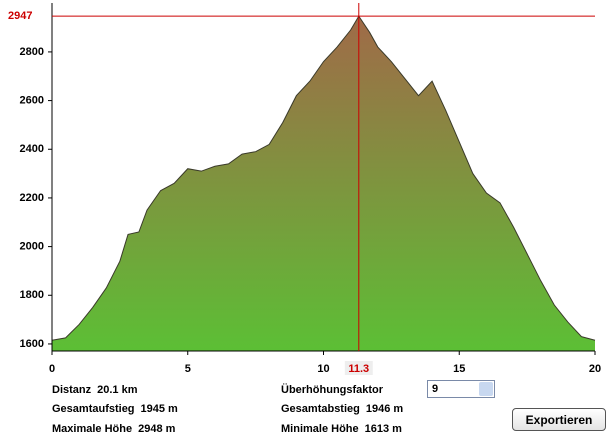  I want to click on marker-x-label-bg, so click(358, 368).